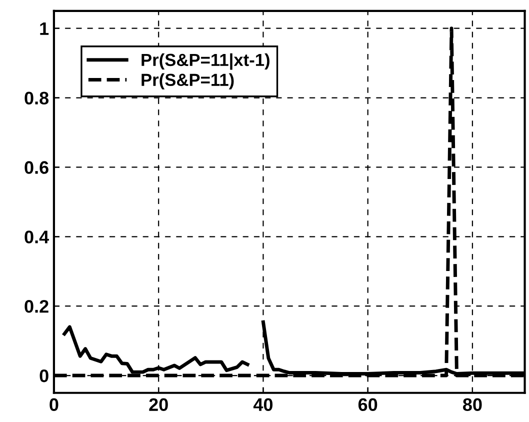 The width and height of the screenshot is (529, 422). What do you see at coordinates (36, 306) in the screenshot?
I see `y-tick-label: 0.2` at bounding box center [36, 306].